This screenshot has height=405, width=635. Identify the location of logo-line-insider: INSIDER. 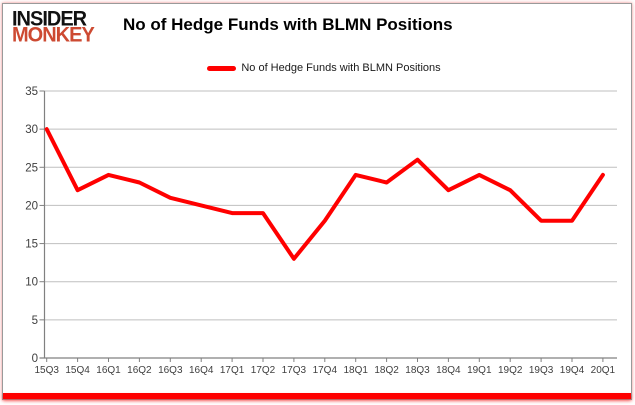
(49, 19).